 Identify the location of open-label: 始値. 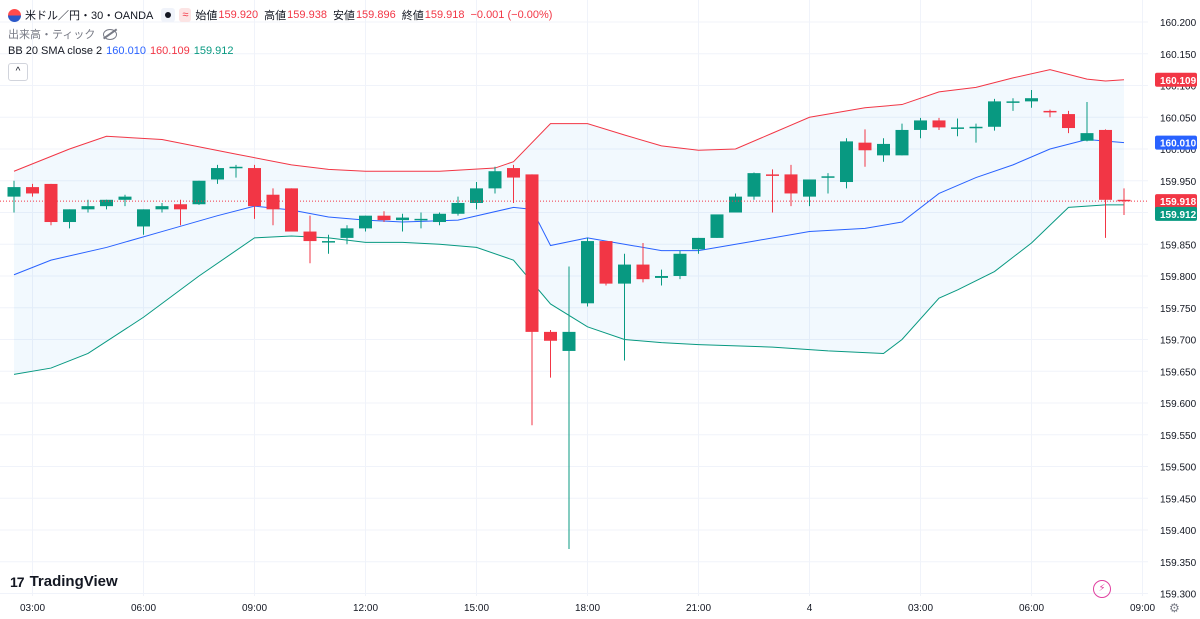
(206, 16).